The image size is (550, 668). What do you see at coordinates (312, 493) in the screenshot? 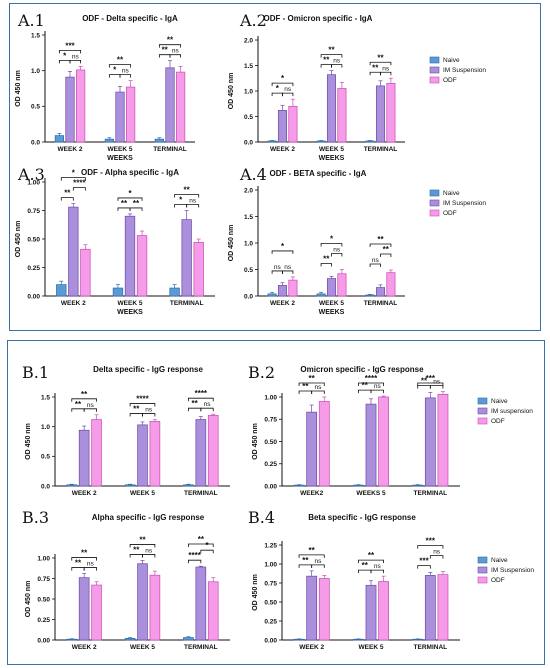
I see `x-tick-label: WEEK2` at bounding box center [312, 493].